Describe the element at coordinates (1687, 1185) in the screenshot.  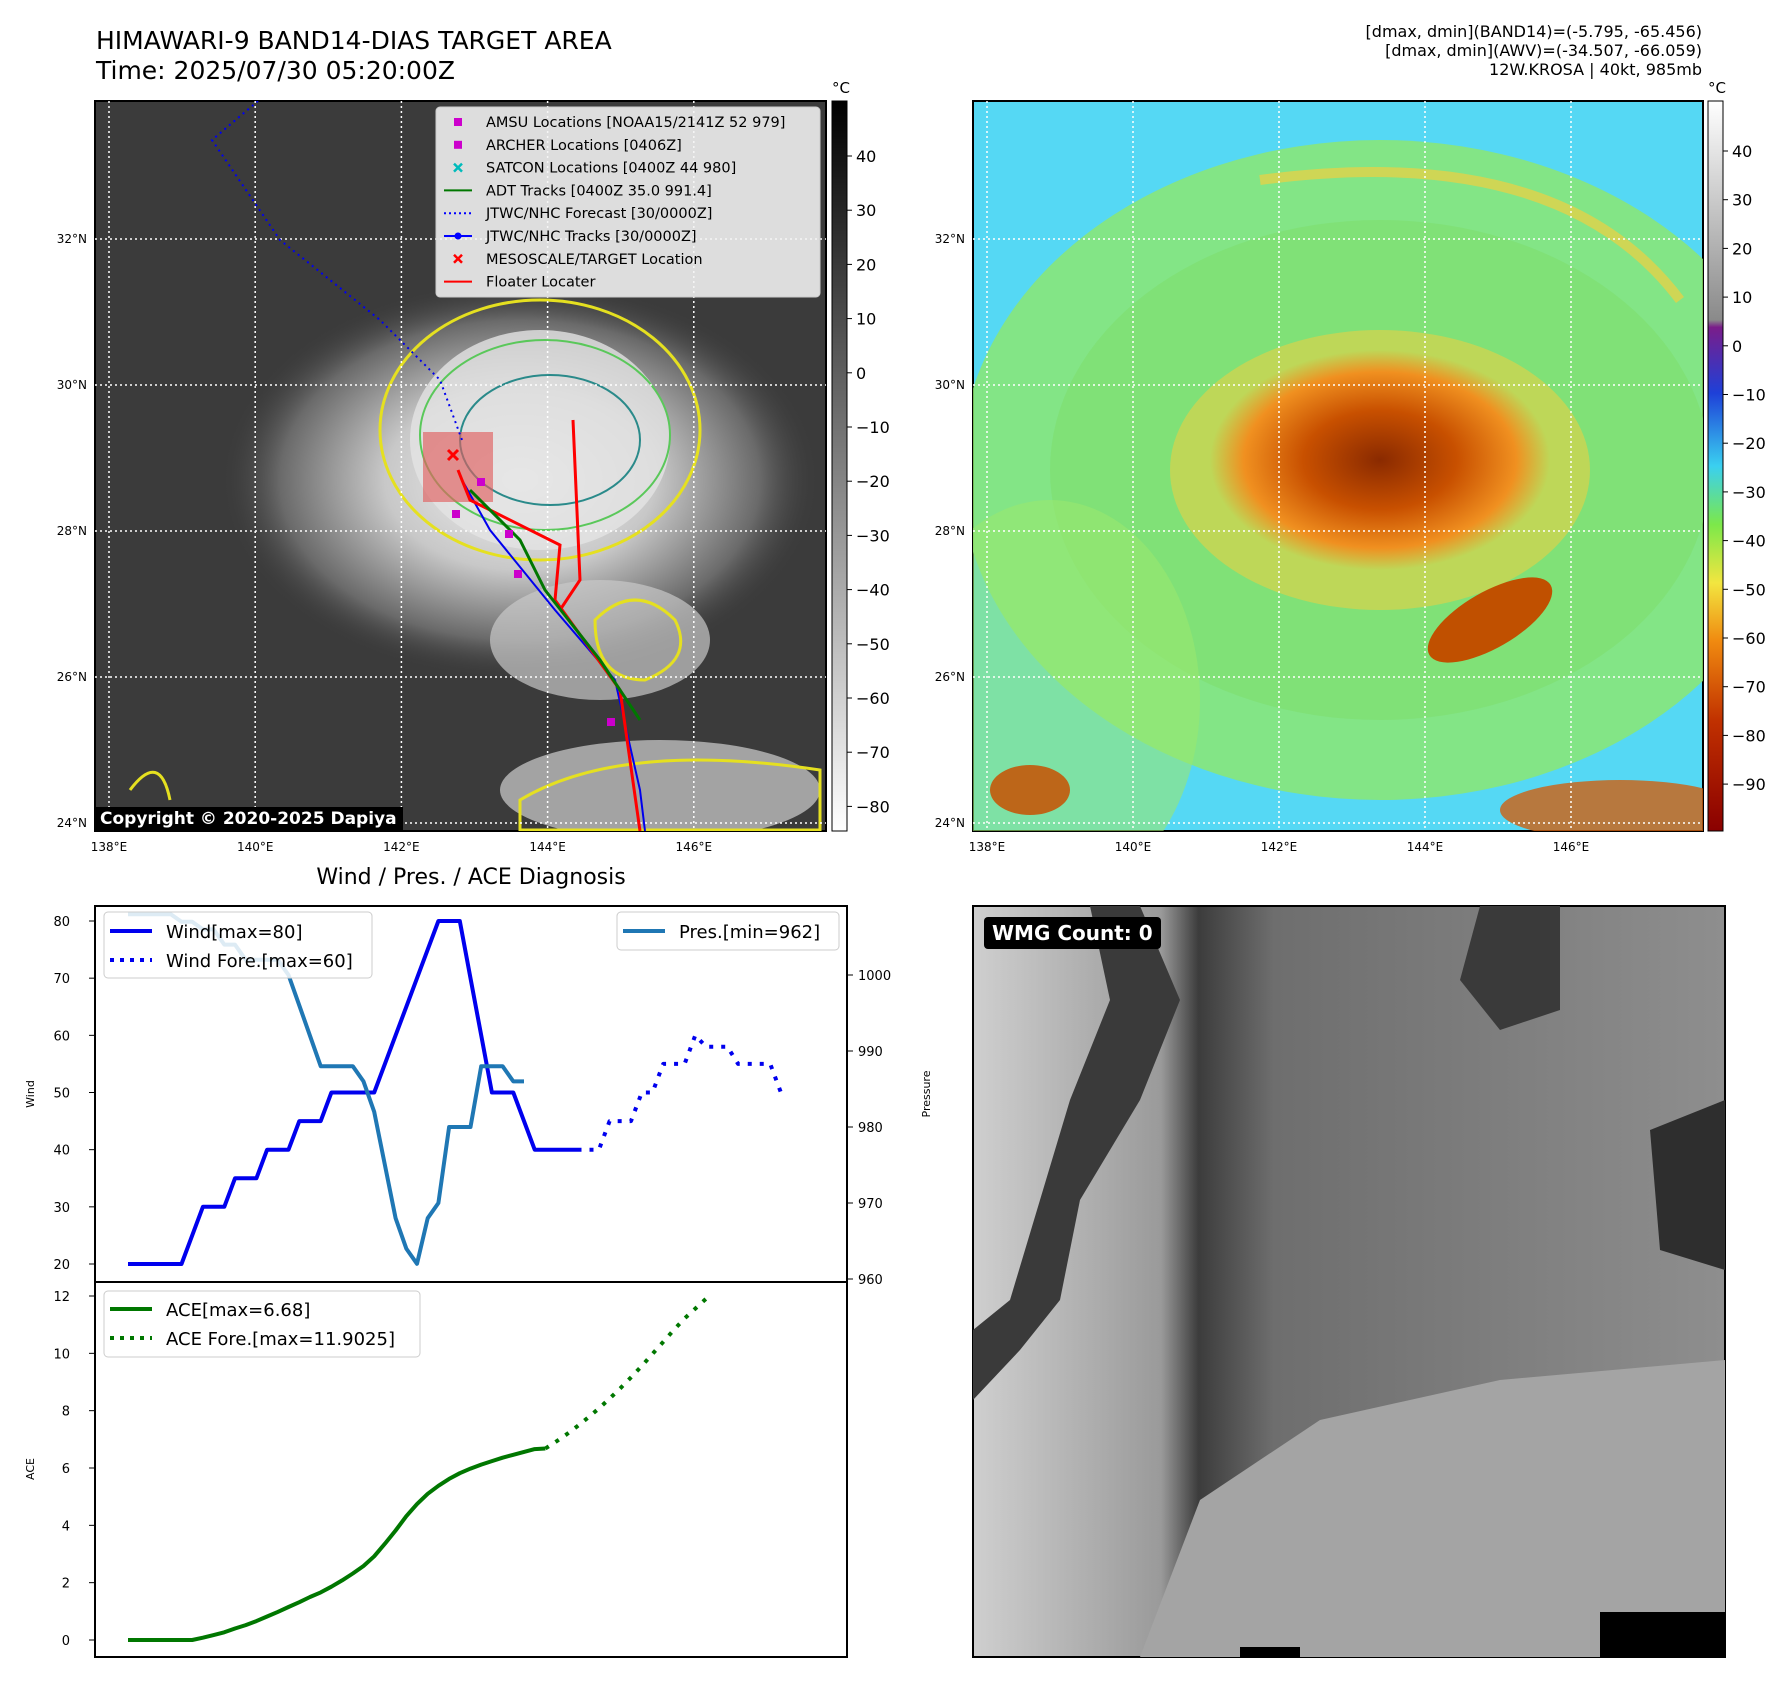
I see `wmg-dark-right` at that location.